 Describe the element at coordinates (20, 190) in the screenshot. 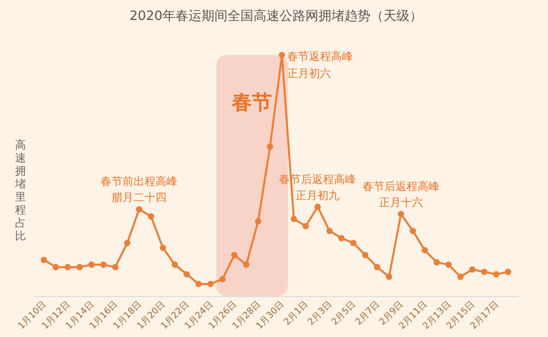

I see `y-axis-title: 高速拥堵里程占比` at that location.